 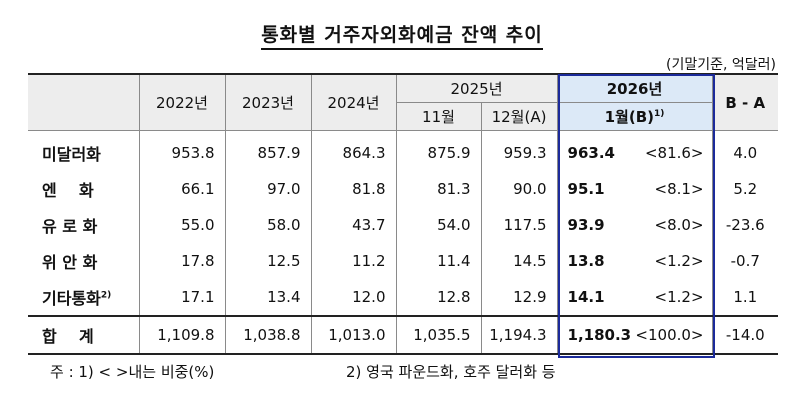 What do you see at coordinates (70, 262) in the screenshot?
I see `row-label: 위 안 화` at bounding box center [70, 262].